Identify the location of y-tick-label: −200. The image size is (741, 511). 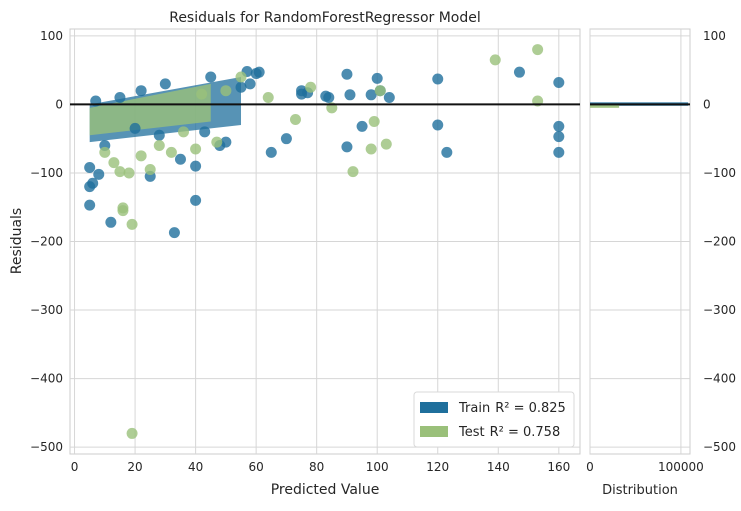
(46, 242).